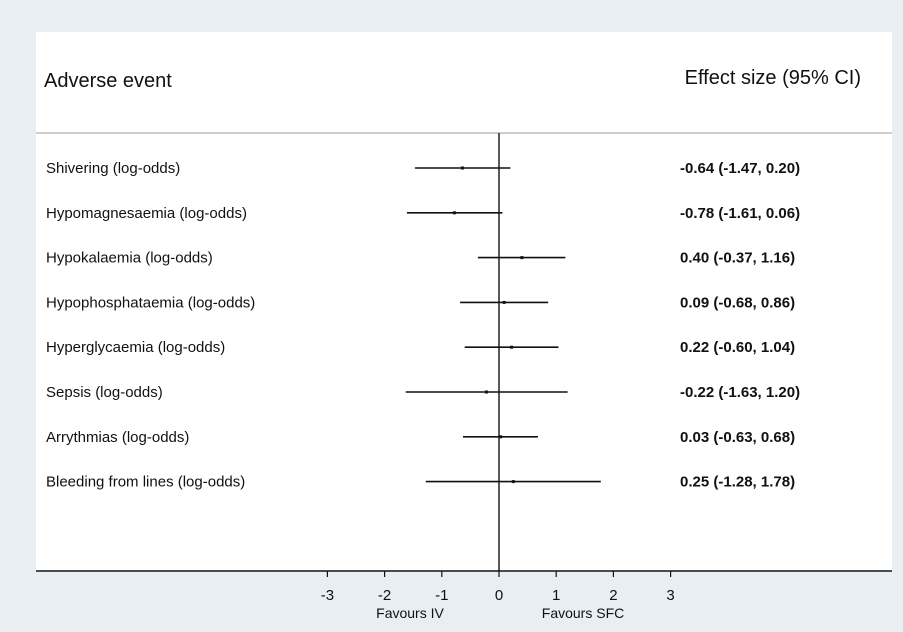 This screenshot has width=903, height=632. Describe the element at coordinates (499, 595) in the screenshot. I see `x-tick-label: 0` at that location.